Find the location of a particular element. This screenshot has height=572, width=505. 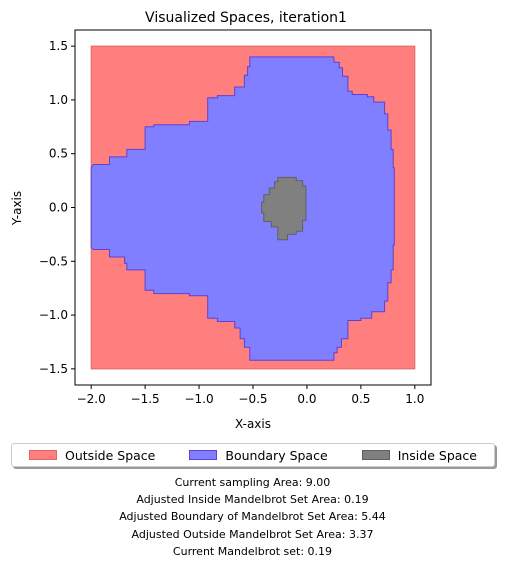

y-tick-label: 1.5 is located at coordinates (58, 46).